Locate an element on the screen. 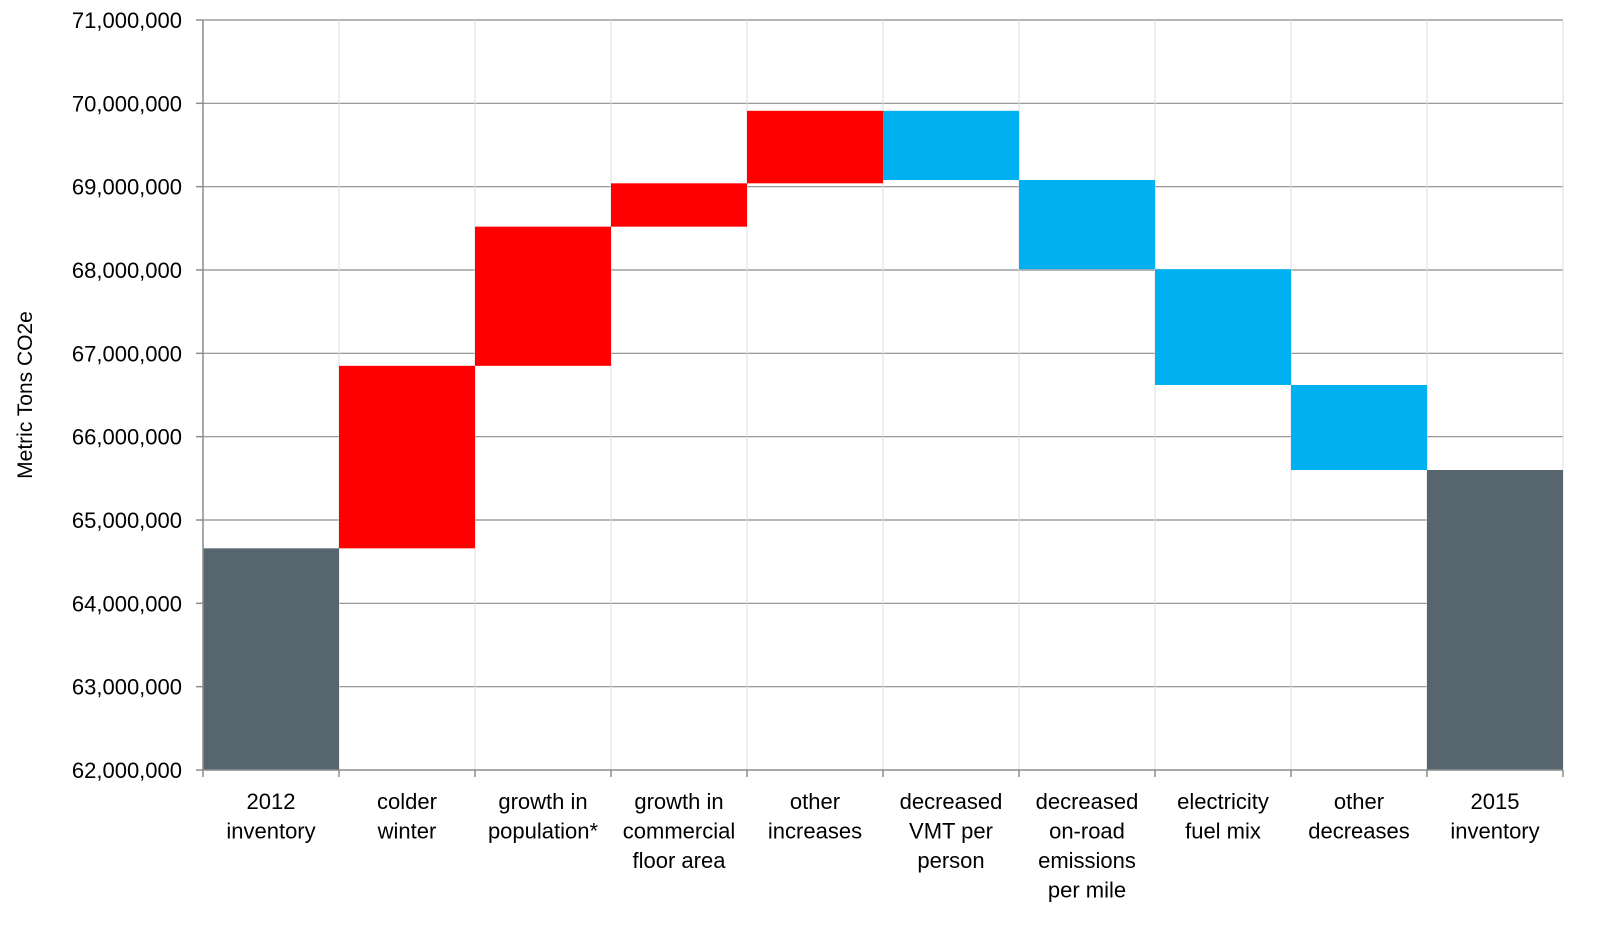  y-tick-label: 65,000,000 is located at coordinates (127, 520).